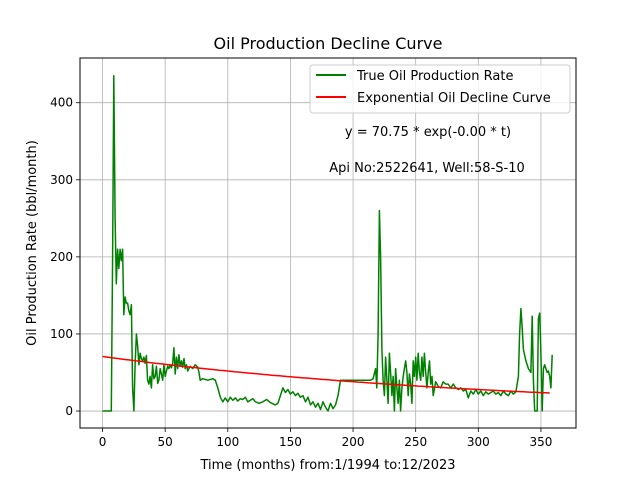 Image resolution: width=640 pixels, height=480 pixels. Describe the element at coordinates (478, 442) in the screenshot. I see `x-tick-label: 300` at that location.